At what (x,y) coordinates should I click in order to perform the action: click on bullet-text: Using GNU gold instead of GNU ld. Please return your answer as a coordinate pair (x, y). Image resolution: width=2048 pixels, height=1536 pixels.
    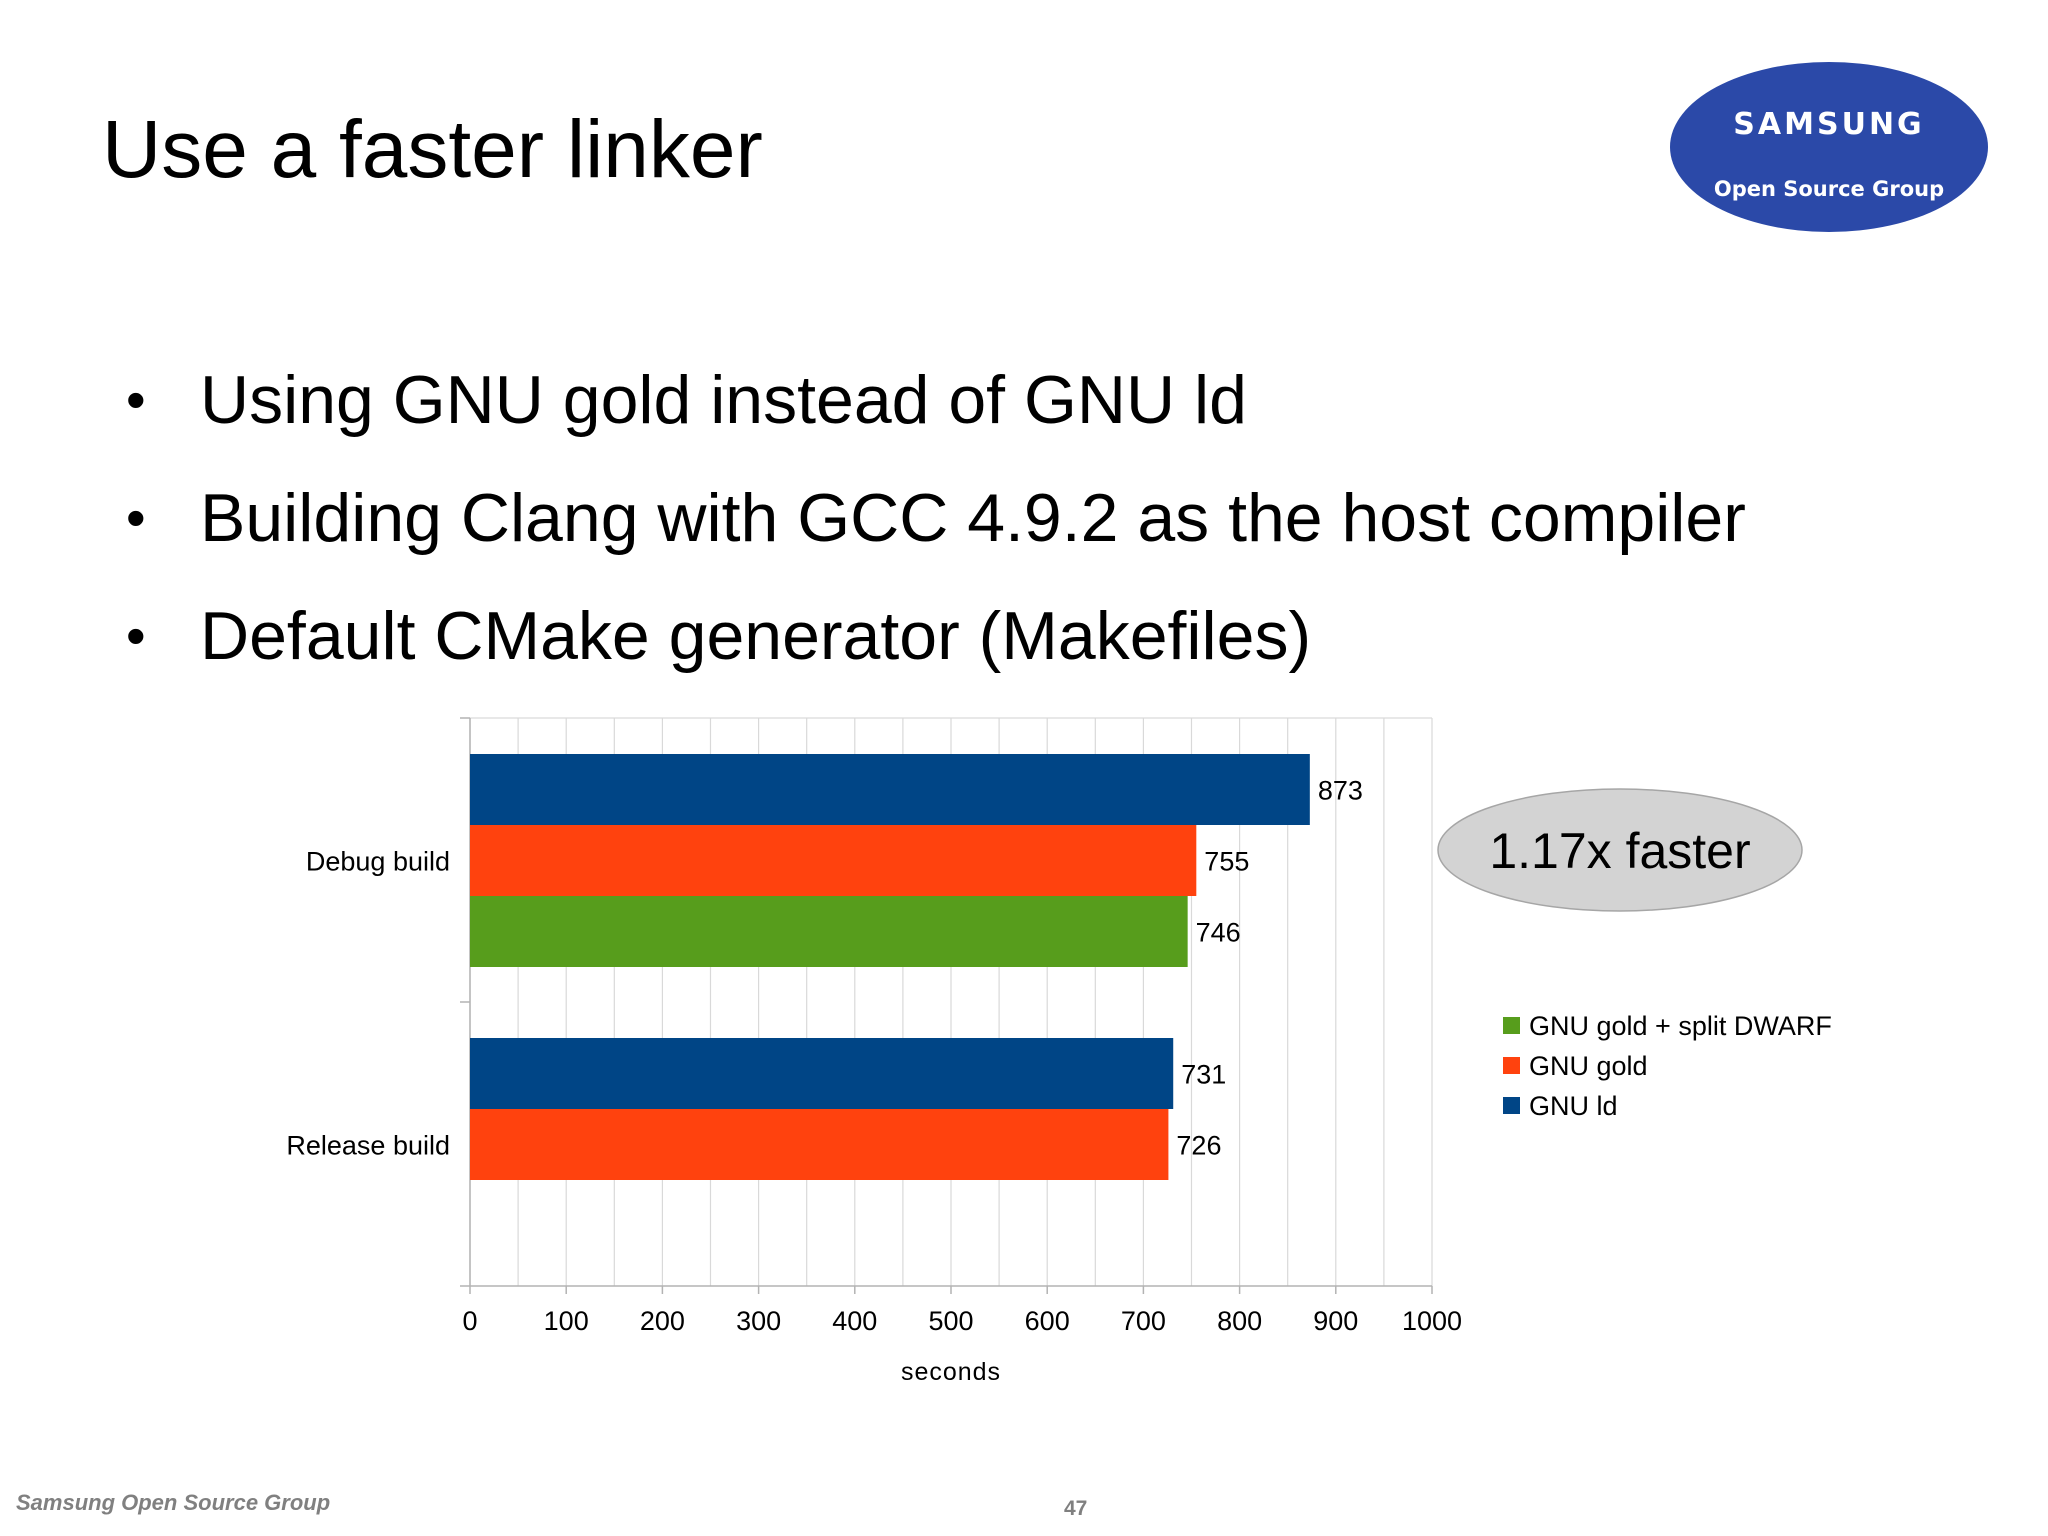
    Looking at the image, I should click on (723, 400).